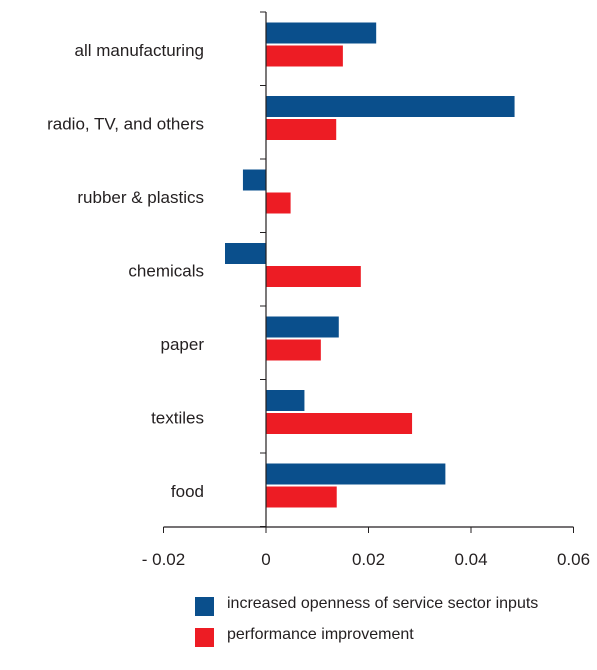  Describe the element at coordinates (368, 559) in the screenshot. I see `x-tick-label-2: 0.02` at that location.